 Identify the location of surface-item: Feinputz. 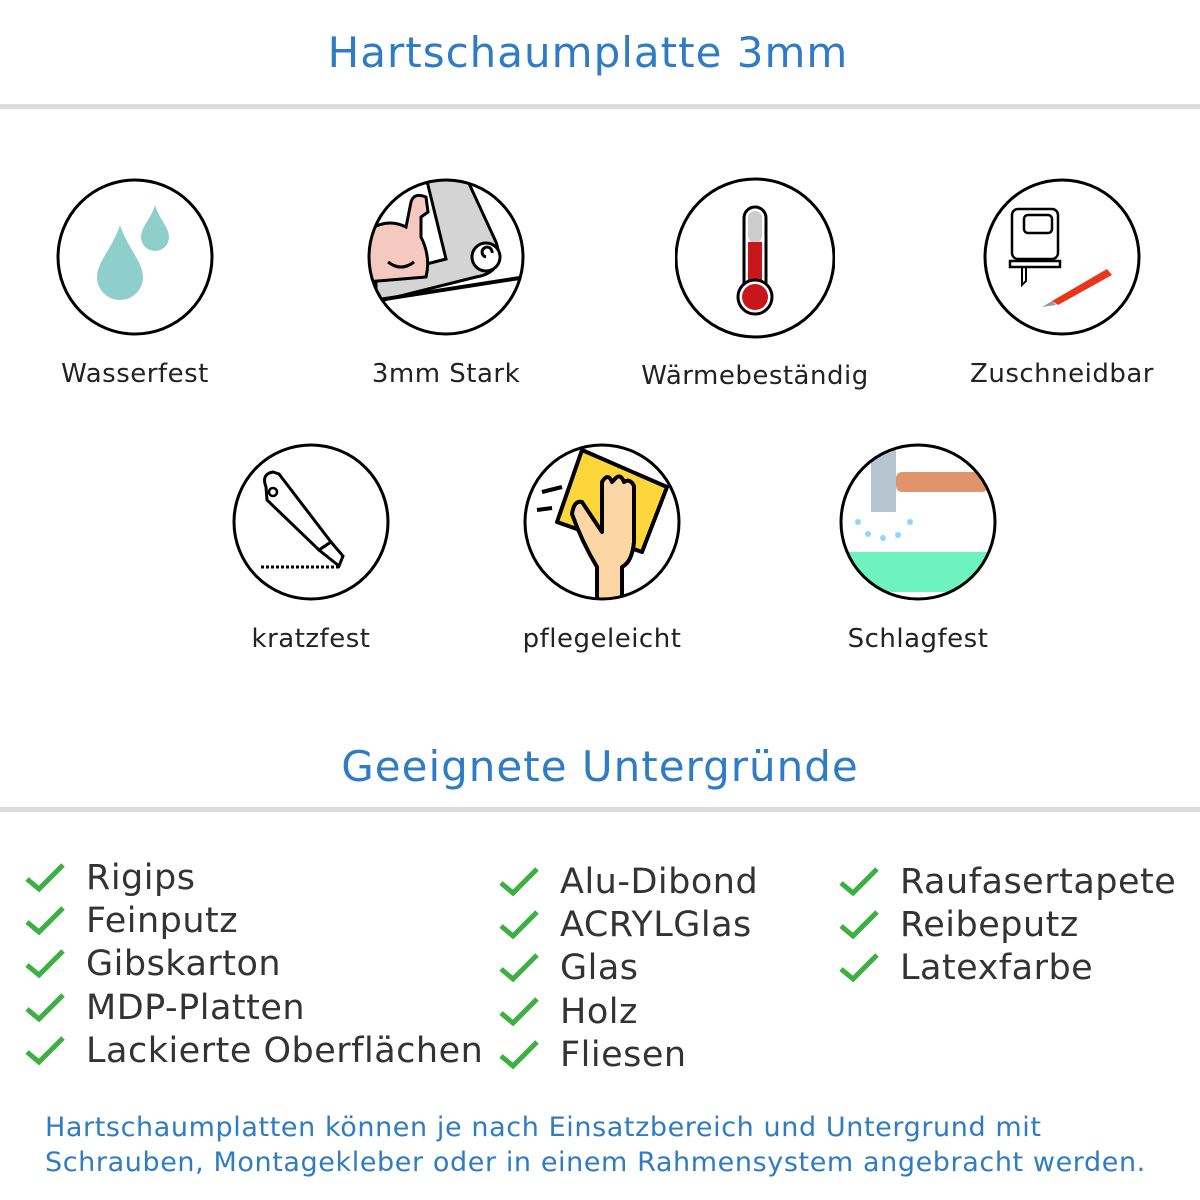
(253, 920).